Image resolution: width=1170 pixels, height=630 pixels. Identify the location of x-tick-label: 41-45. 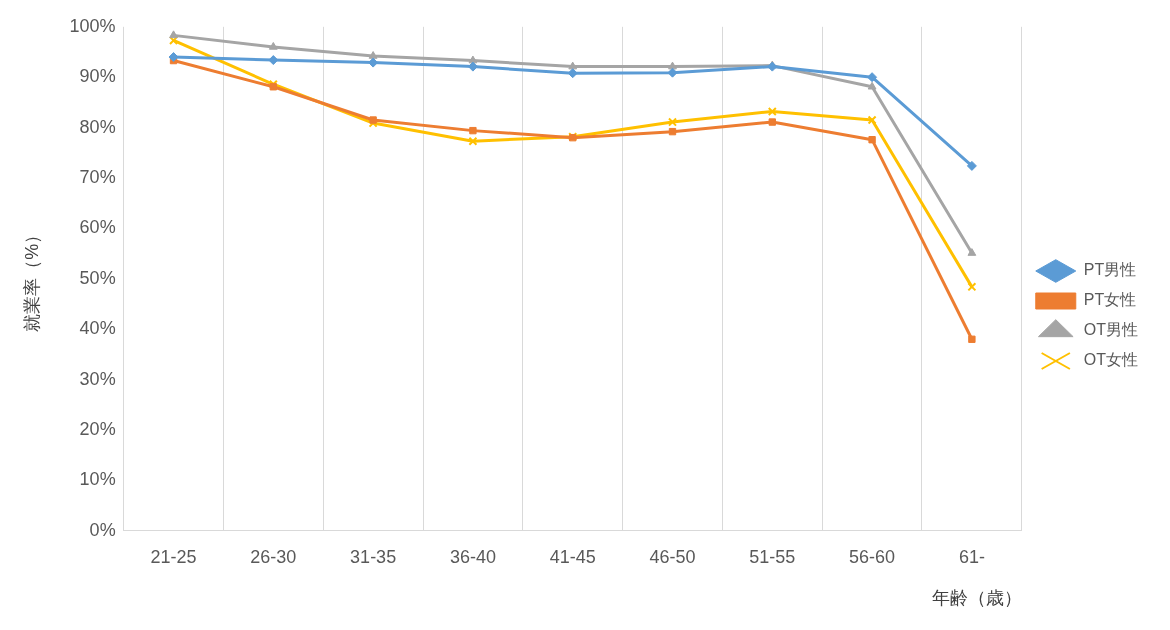
(572, 556).